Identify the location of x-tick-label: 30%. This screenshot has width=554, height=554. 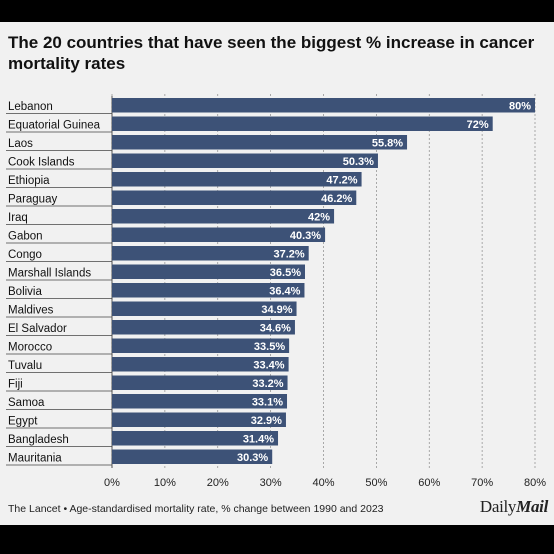
(271, 483).